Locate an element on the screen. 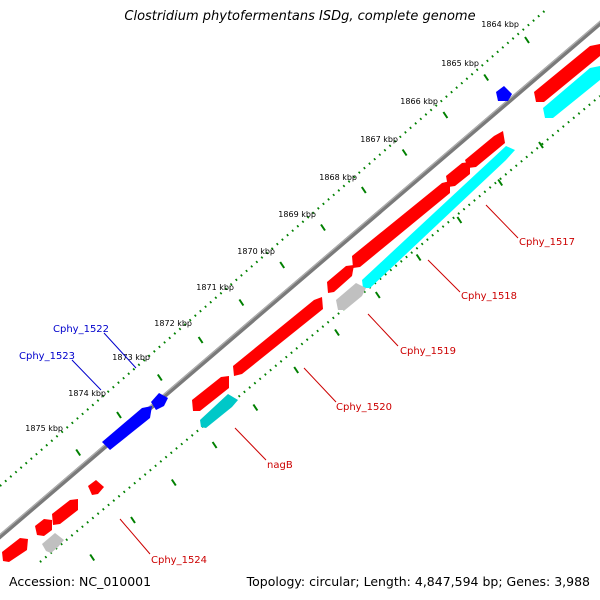 This screenshot has height=600, width=600. ruler-tick-label: 1874 kbp is located at coordinates (87, 393).